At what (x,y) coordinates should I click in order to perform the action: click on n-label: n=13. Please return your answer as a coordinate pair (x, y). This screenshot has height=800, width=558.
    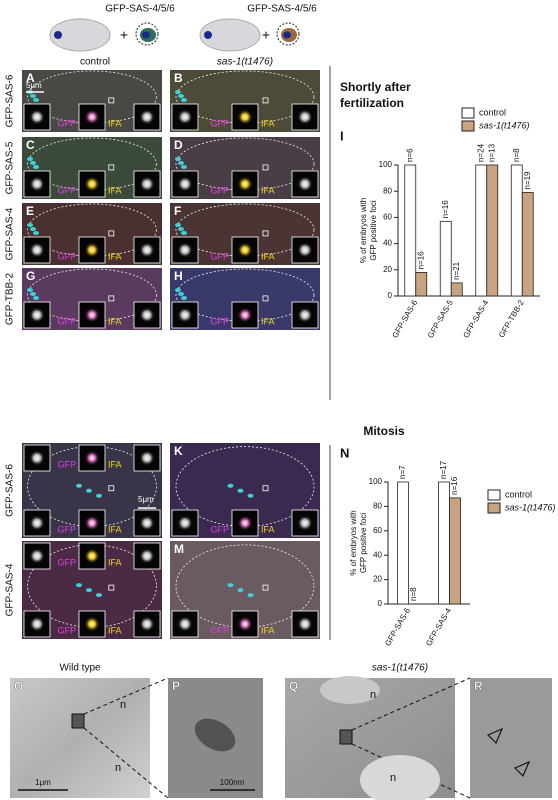
    Looking at the image, I should click on (491, 152).